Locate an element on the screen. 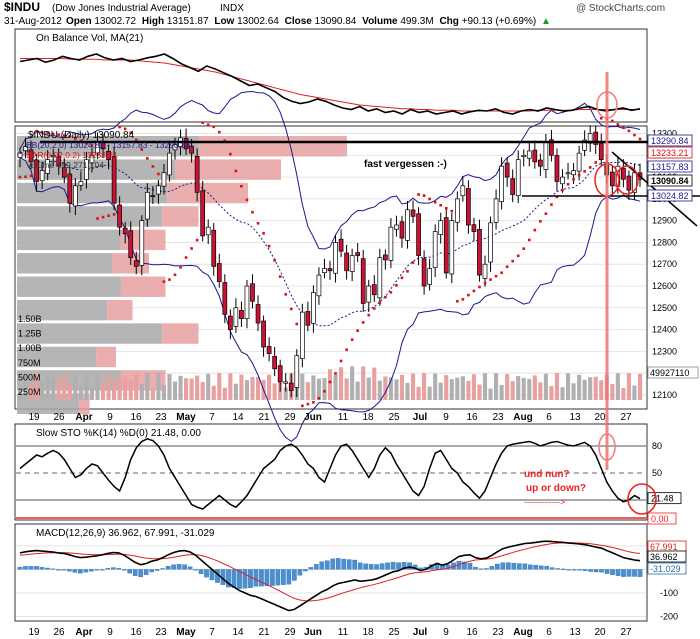 Image resolution: width=700 pixels, height=639 pixels. up-arrow-icon: ▲ is located at coordinates (546, 21).